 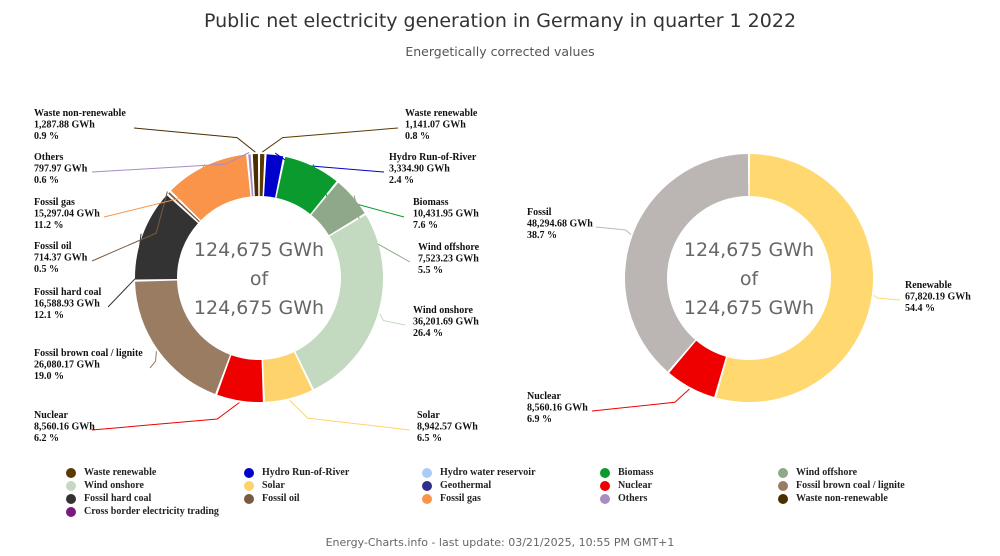 What do you see at coordinates (211, 187) in the screenshot?
I see `slice-fossil-gas` at bounding box center [211, 187].